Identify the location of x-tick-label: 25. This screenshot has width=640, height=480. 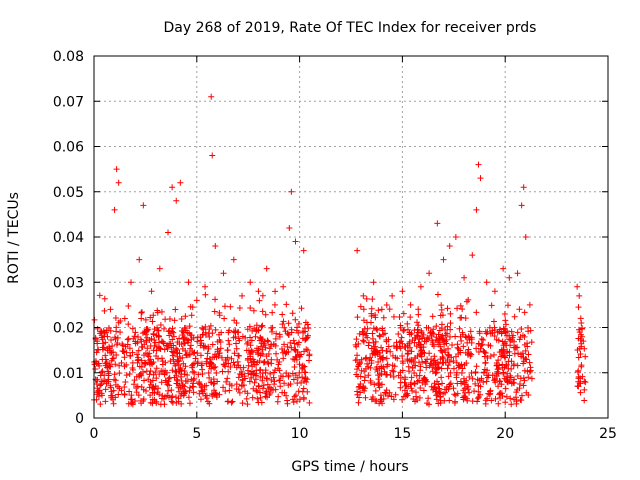
(608, 434).